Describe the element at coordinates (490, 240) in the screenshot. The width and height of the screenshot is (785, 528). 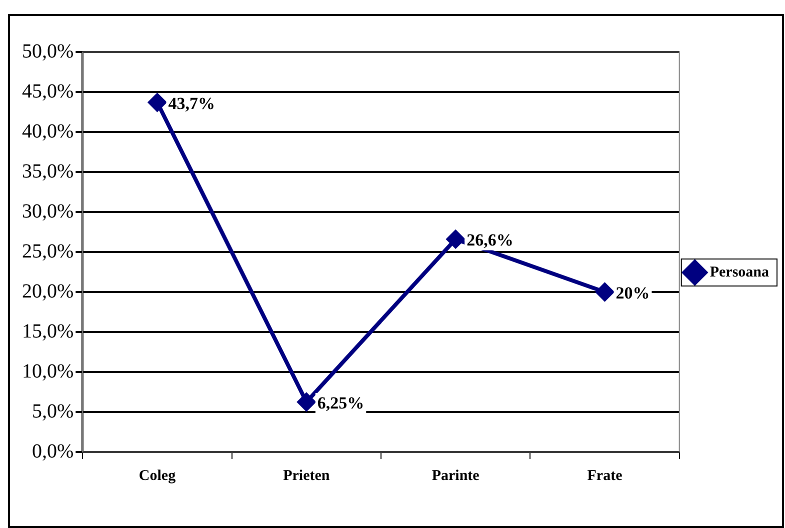
I see `data-label: 26,6%` at that location.